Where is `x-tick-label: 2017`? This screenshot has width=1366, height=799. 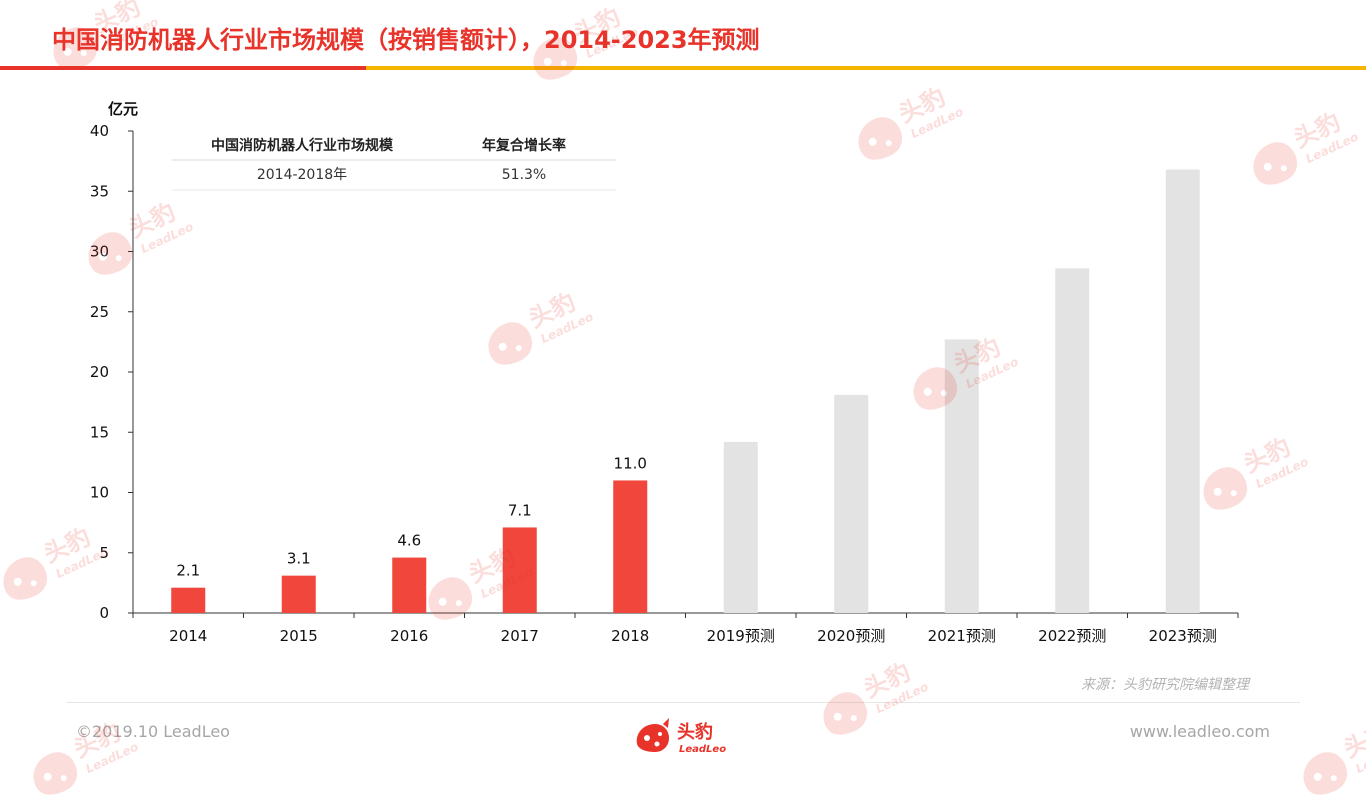 x-tick-label: 2017 is located at coordinates (520, 636).